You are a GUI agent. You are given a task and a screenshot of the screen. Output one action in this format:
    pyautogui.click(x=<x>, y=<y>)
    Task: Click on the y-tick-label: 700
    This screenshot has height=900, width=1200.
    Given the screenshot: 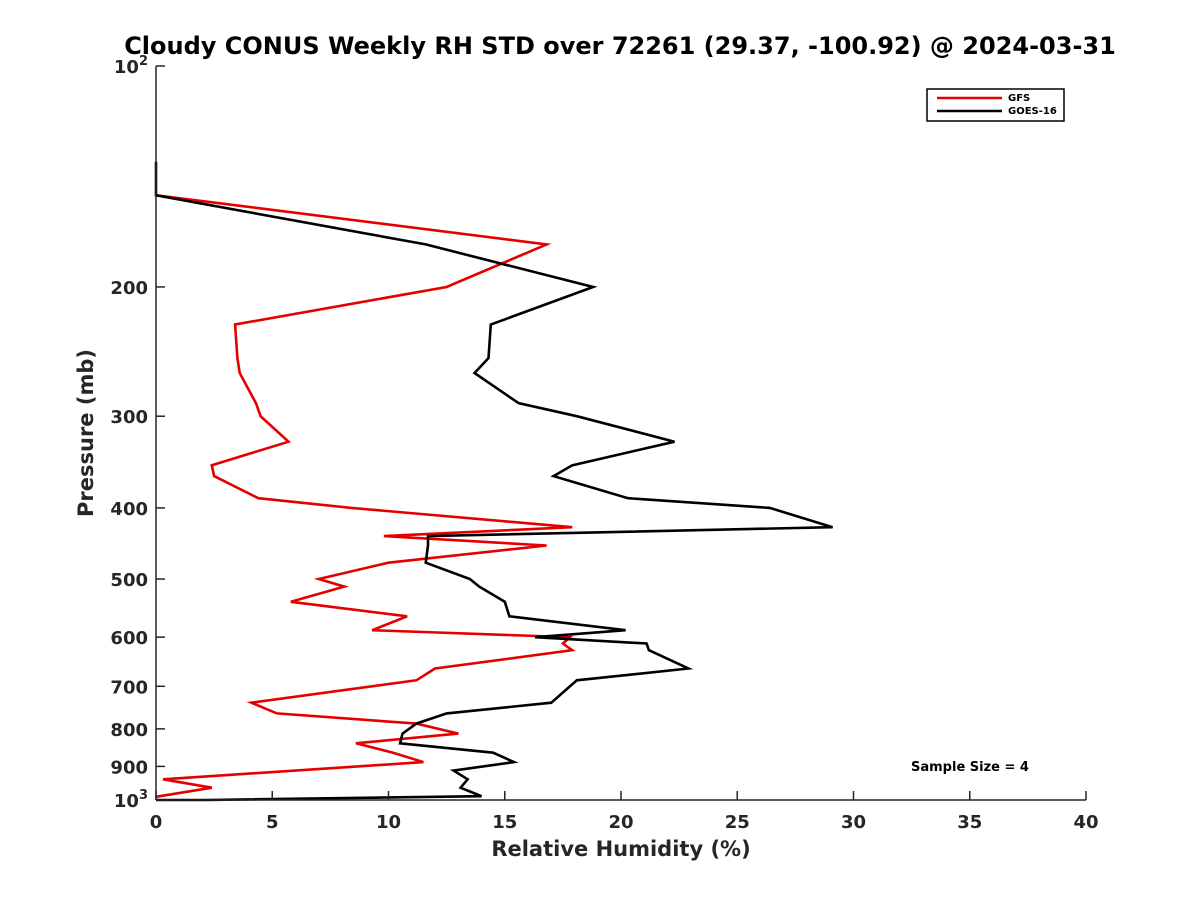 What is the action you would take?
    pyautogui.click(x=129, y=687)
    